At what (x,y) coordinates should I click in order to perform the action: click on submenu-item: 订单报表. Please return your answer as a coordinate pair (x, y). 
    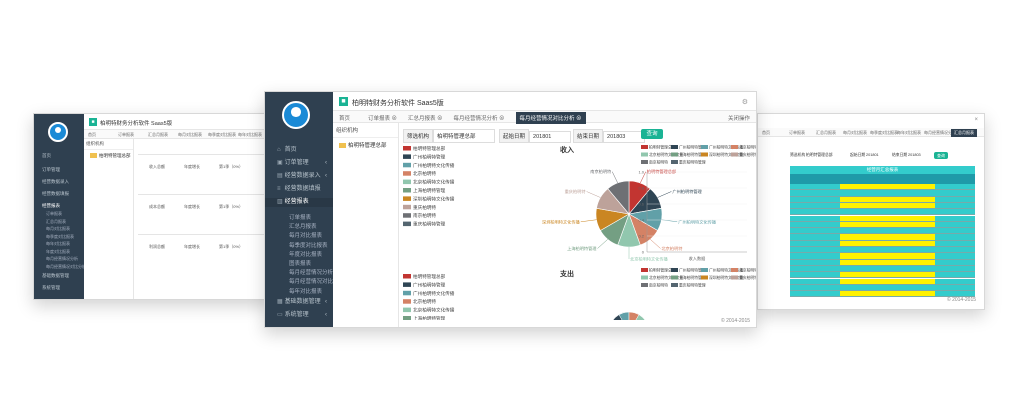
    Looking at the image, I should click on (300, 218).